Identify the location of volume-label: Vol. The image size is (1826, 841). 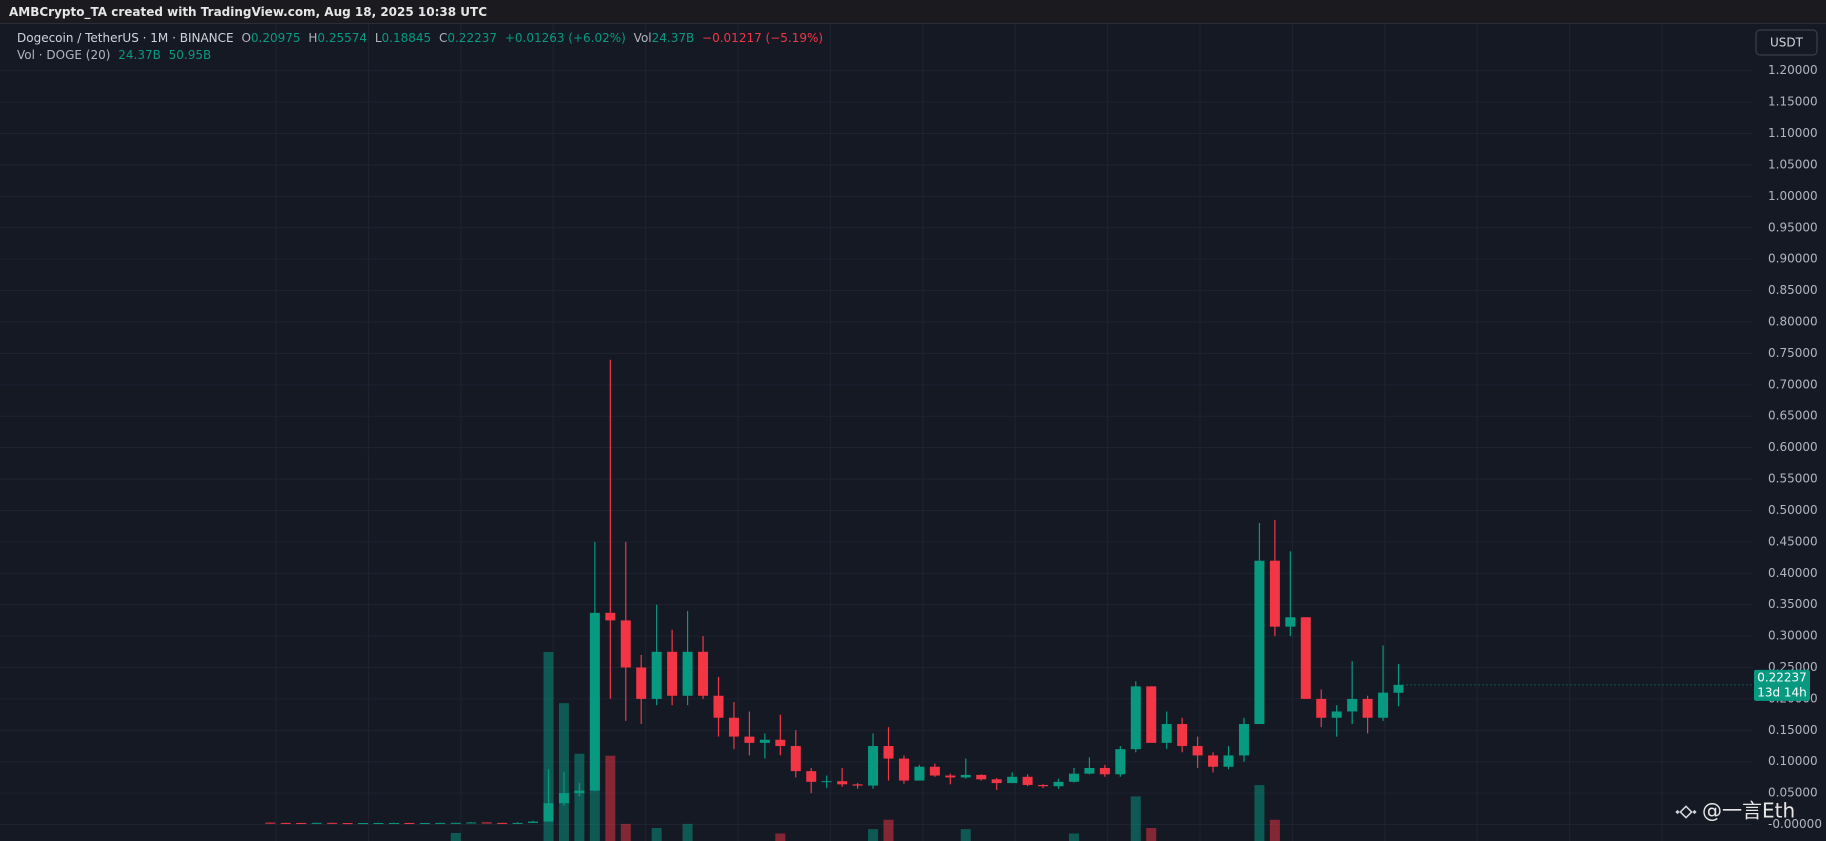
(642, 38).